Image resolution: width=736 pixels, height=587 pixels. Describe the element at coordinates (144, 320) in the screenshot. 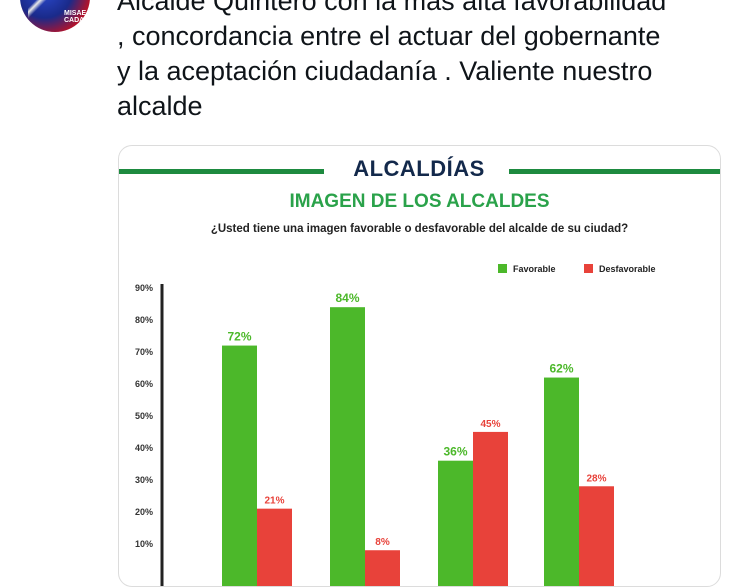

I see `y-tick-label: 80%` at that location.